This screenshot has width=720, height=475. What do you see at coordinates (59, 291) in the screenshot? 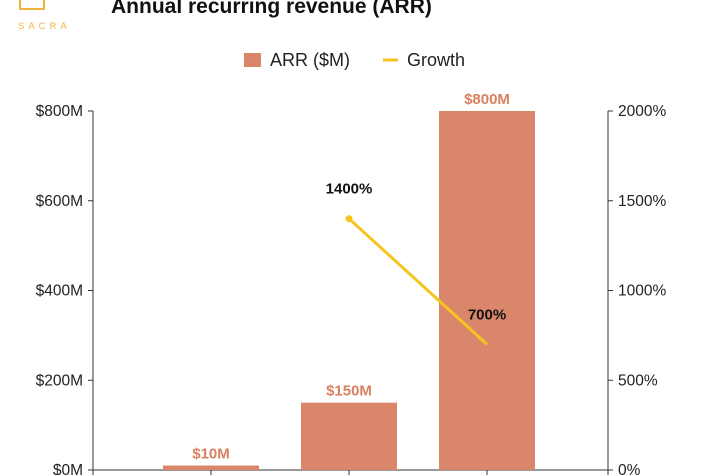
I see `y-left-tick-label: $400M` at bounding box center [59, 291].